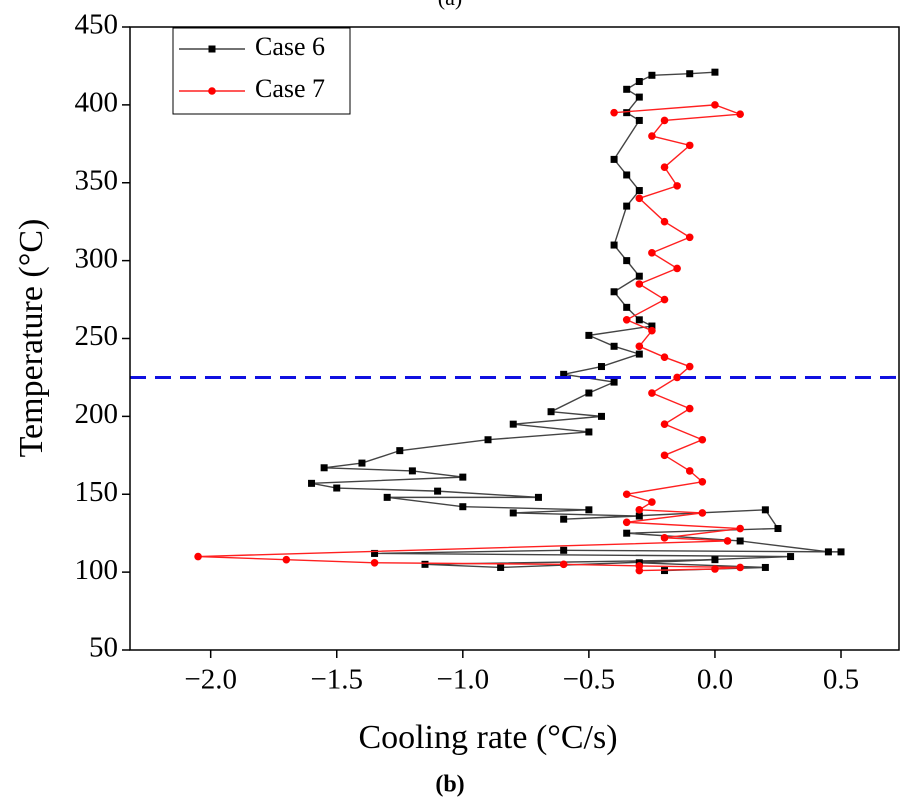  Describe the element at coordinates (290, 88) in the screenshot. I see `legend-label: Case 7` at that location.